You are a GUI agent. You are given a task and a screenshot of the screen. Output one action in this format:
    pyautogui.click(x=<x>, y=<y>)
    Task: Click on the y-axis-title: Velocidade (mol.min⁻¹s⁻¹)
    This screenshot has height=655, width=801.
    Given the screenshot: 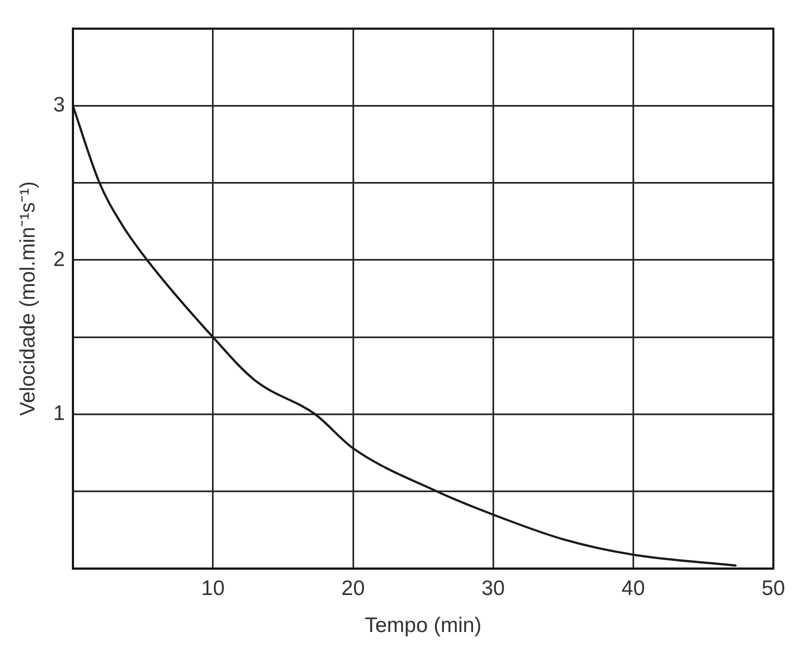 What is the action you would take?
    pyautogui.click(x=28, y=298)
    